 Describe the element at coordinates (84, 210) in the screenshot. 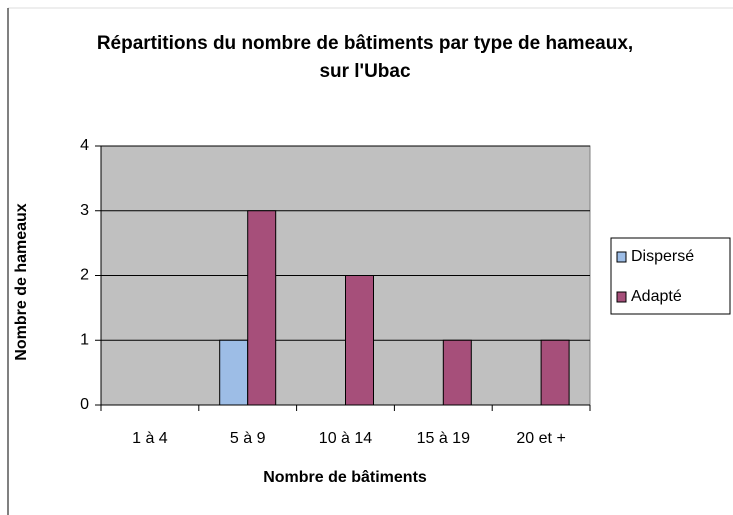

I see `y-tick-label: 3` at that location.